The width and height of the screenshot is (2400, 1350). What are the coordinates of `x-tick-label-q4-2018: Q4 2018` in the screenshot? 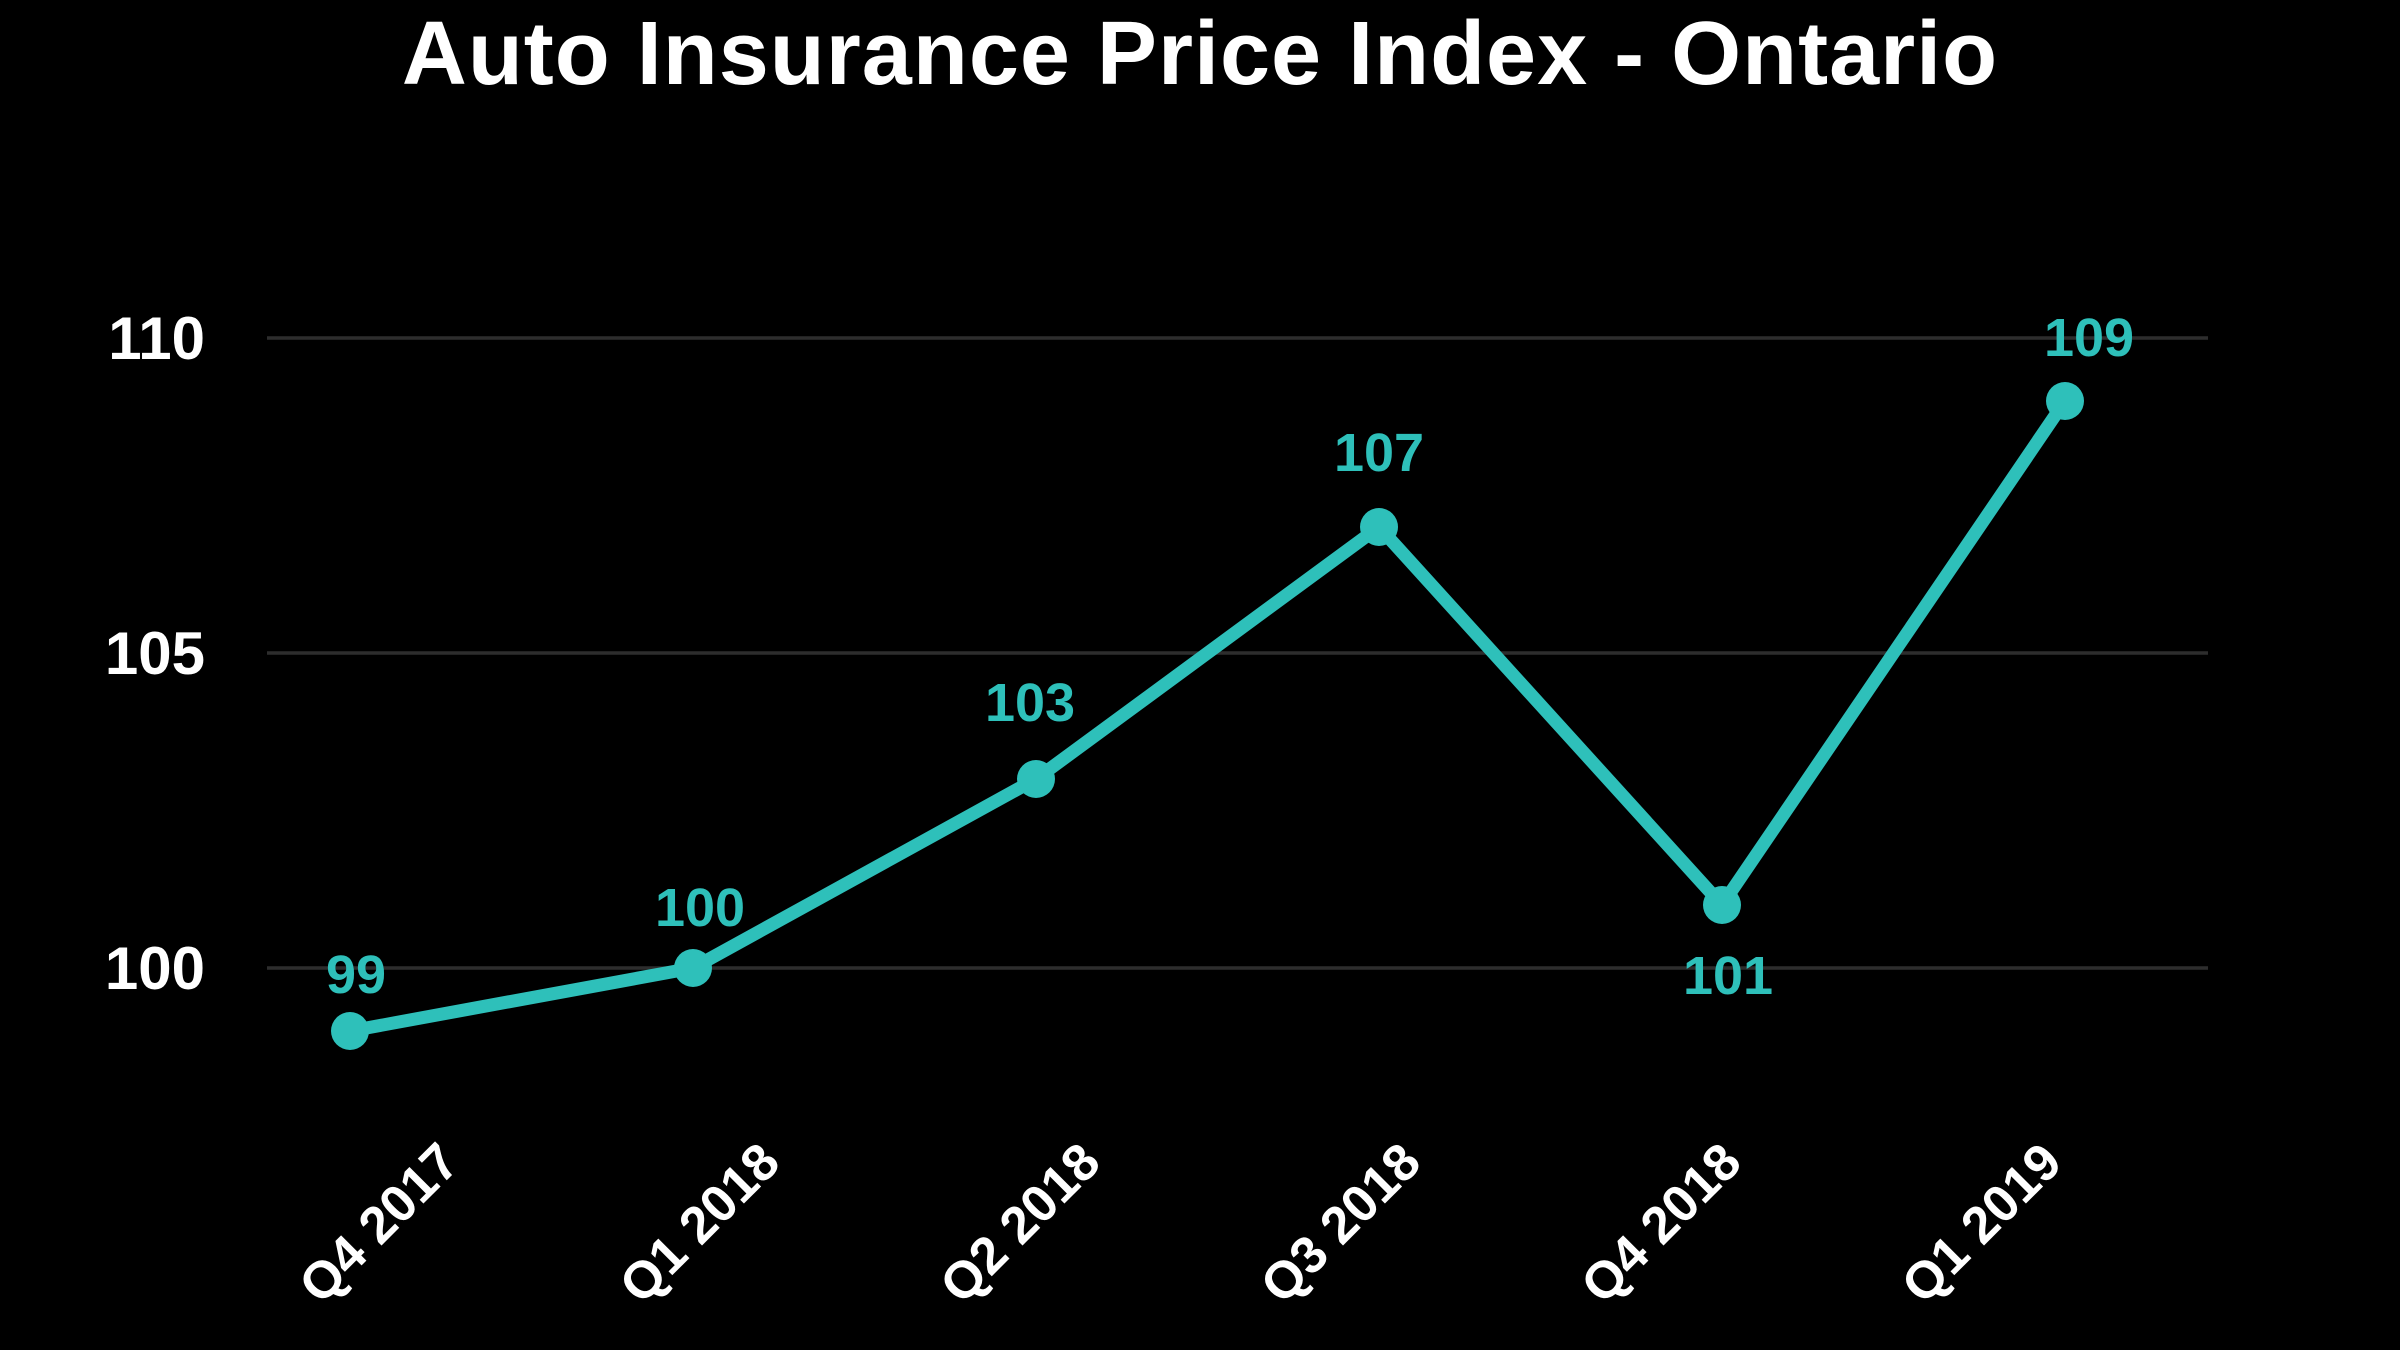 It's located at (1661, 1223).